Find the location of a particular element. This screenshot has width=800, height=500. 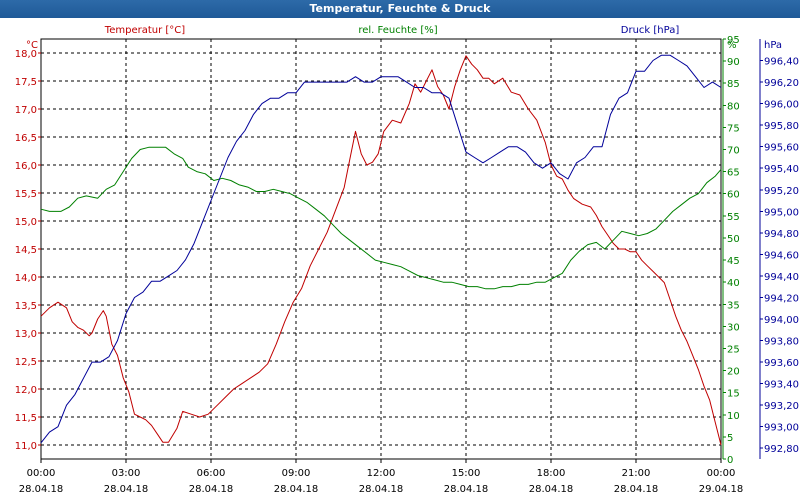

humidity-tick-label: 60 is located at coordinates (733, 195).